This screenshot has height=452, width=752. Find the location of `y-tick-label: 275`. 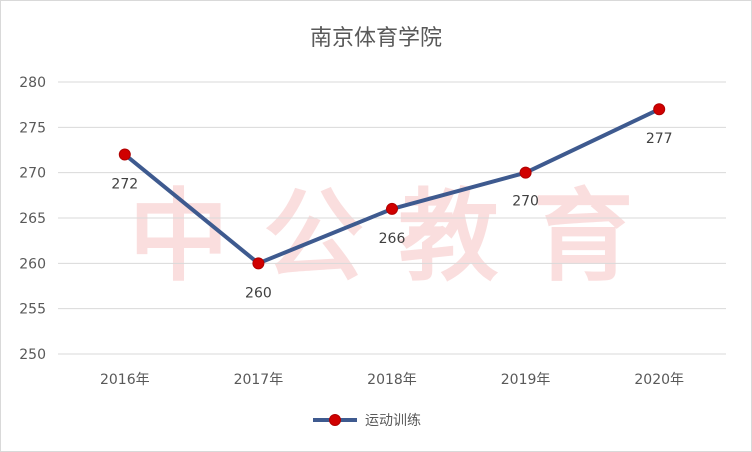

y-tick-label: 275 is located at coordinates (32, 128).